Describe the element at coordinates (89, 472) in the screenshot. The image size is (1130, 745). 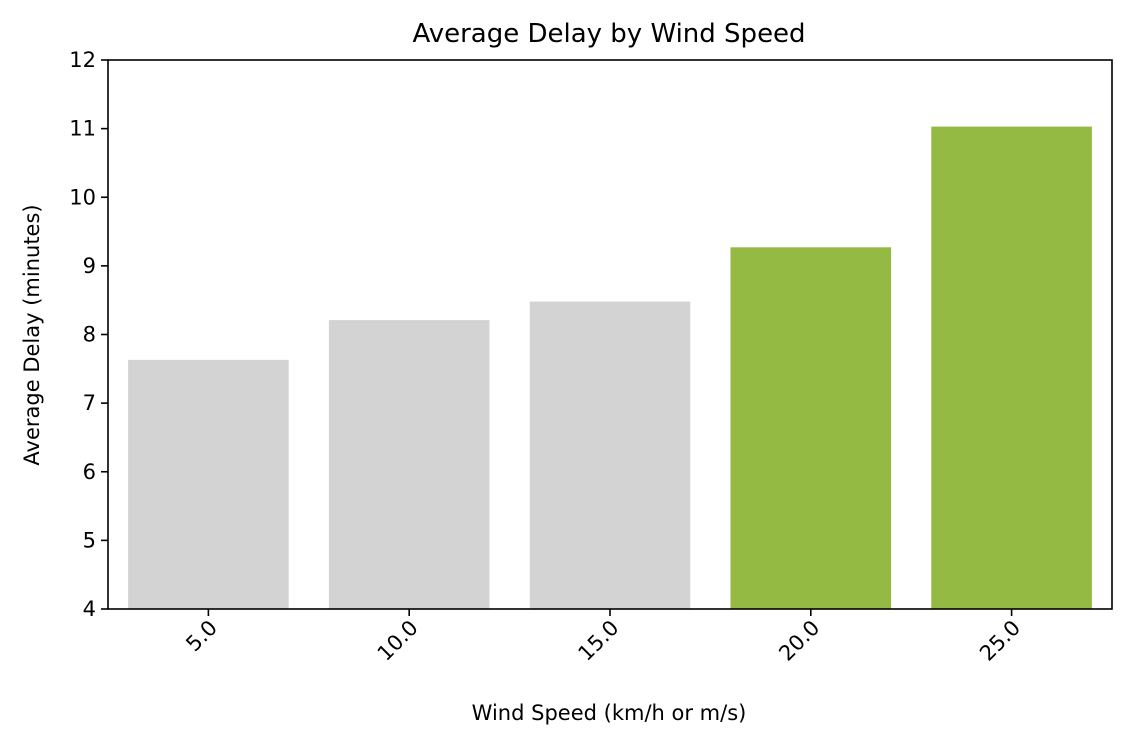
I see `y-tick-label: 6` at that location.